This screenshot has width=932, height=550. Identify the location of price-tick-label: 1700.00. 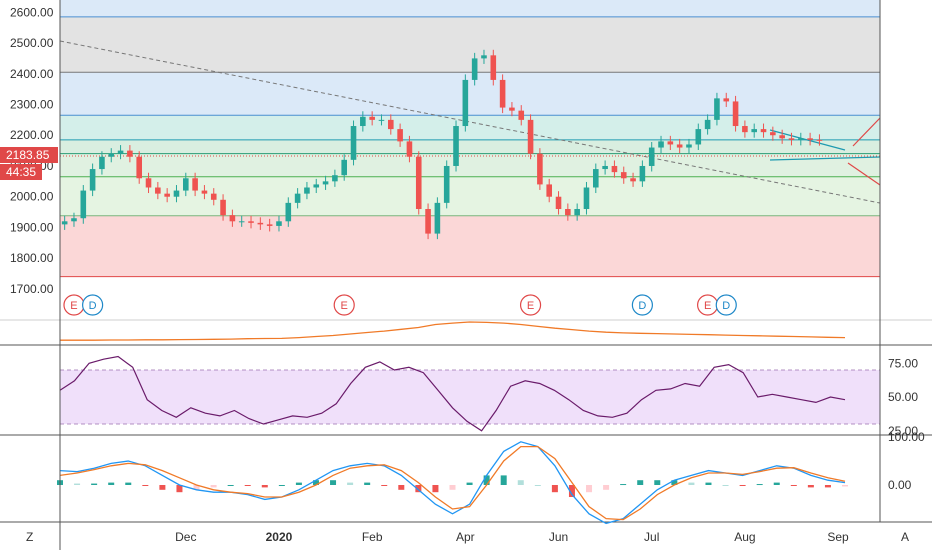
(32, 289).